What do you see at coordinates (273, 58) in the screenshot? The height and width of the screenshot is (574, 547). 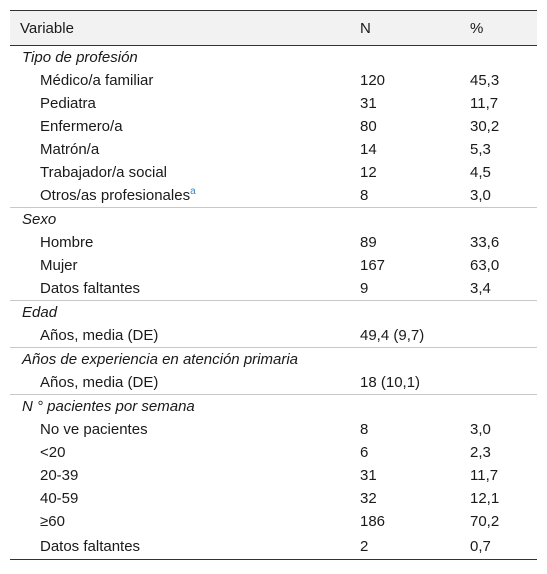 I see `group-header-row: Tipo de profesión` at bounding box center [273, 58].